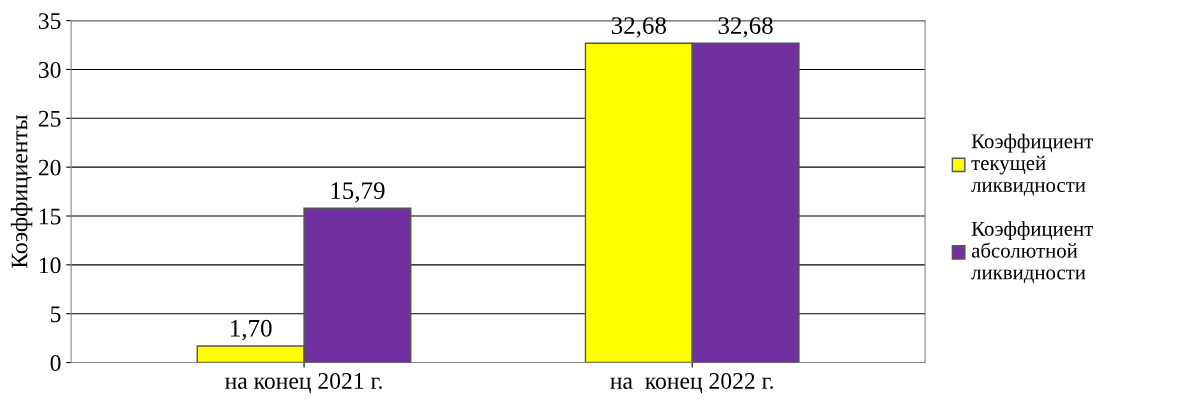 This screenshot has height=412, width=1186. I want to click on y-tick-label: 20, so click(49, 167).